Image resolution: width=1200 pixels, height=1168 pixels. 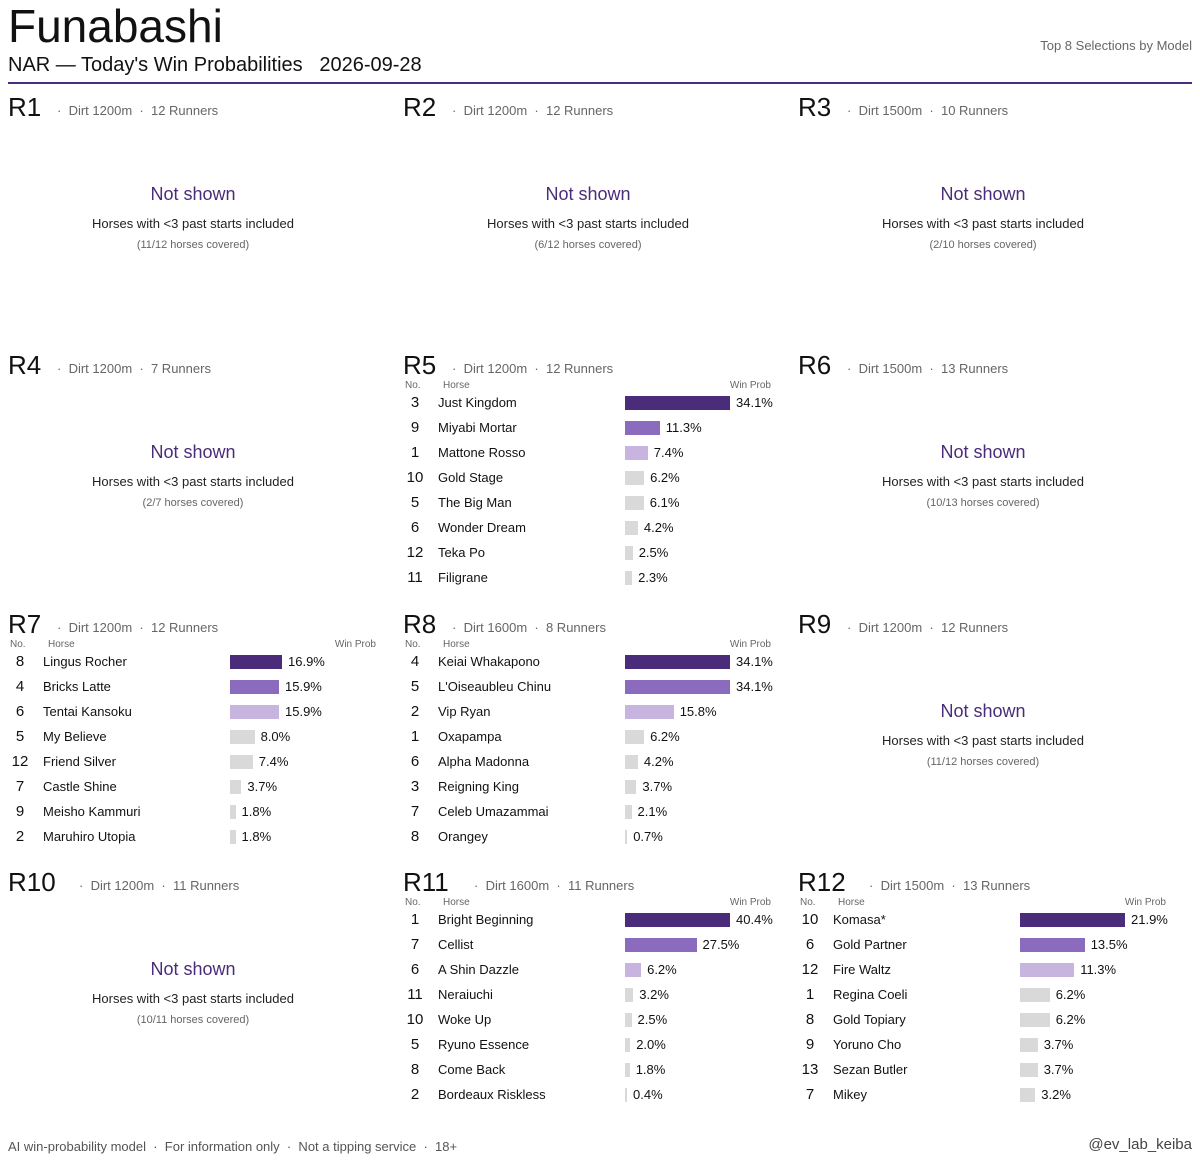 I want to click on coverage-note: (11/12 horses covered), so click(x=193, y=245).